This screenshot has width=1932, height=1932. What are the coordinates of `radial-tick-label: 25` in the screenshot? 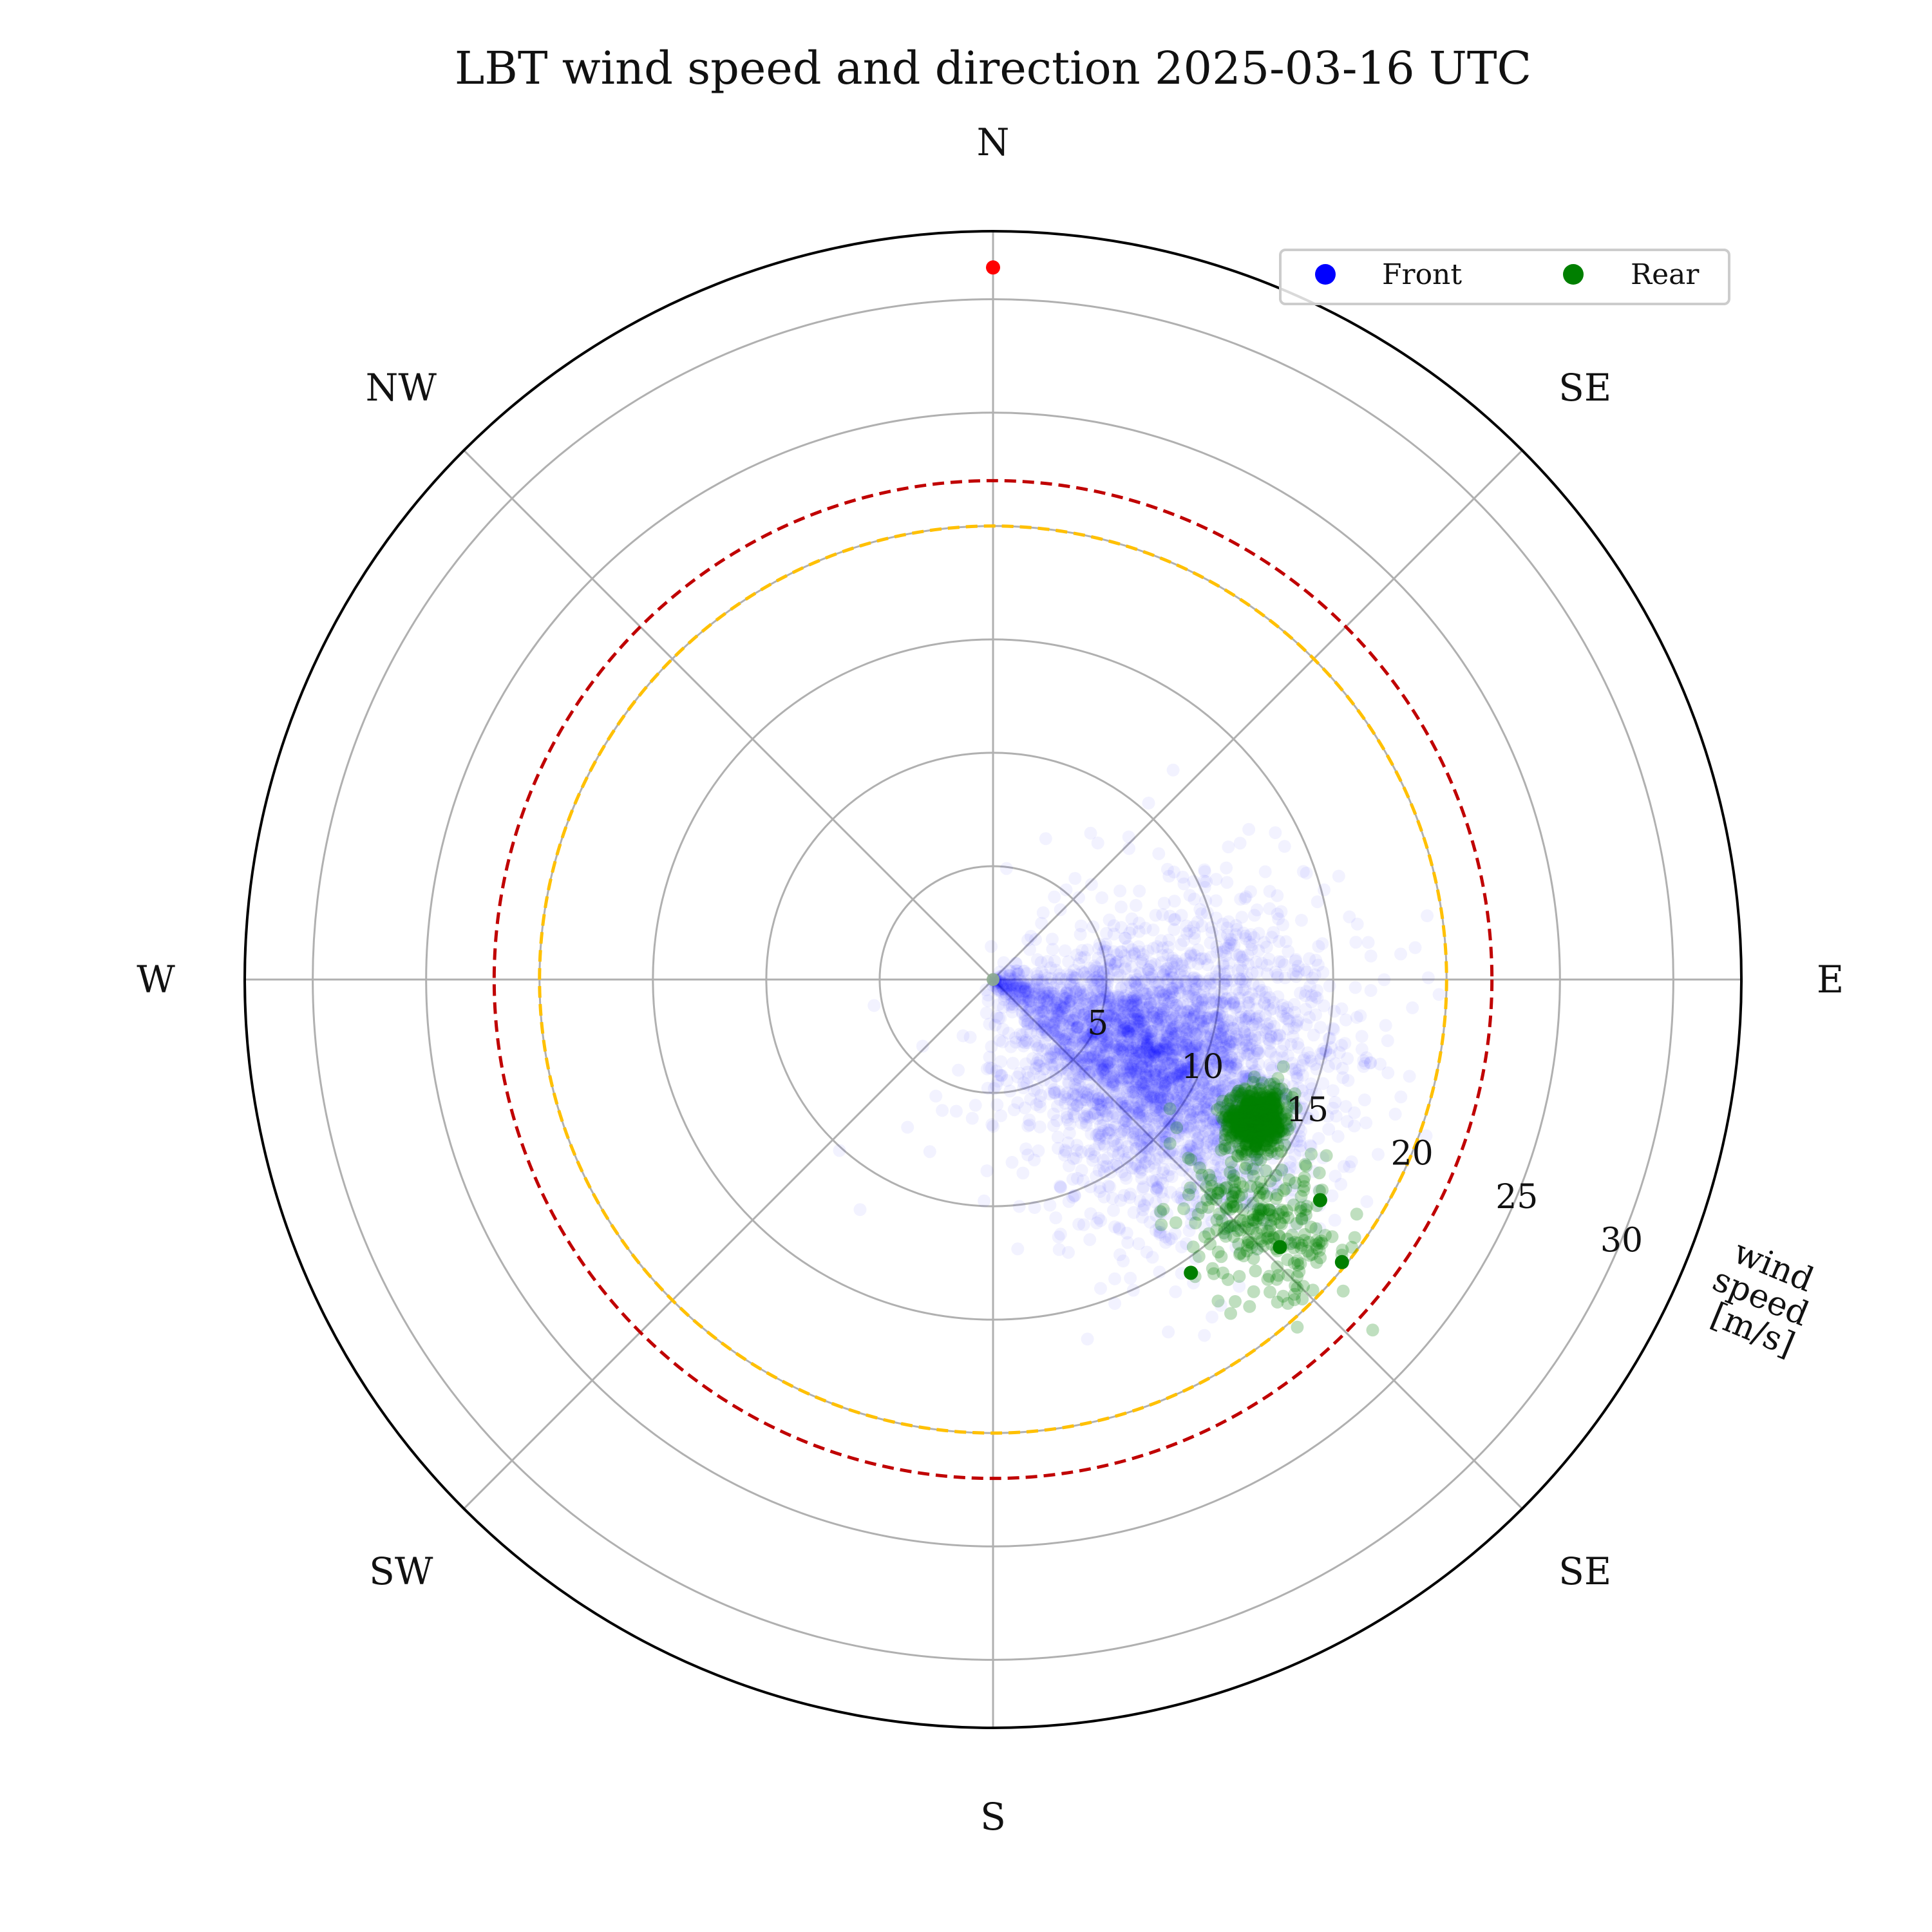 It's located at (1516, 1197).